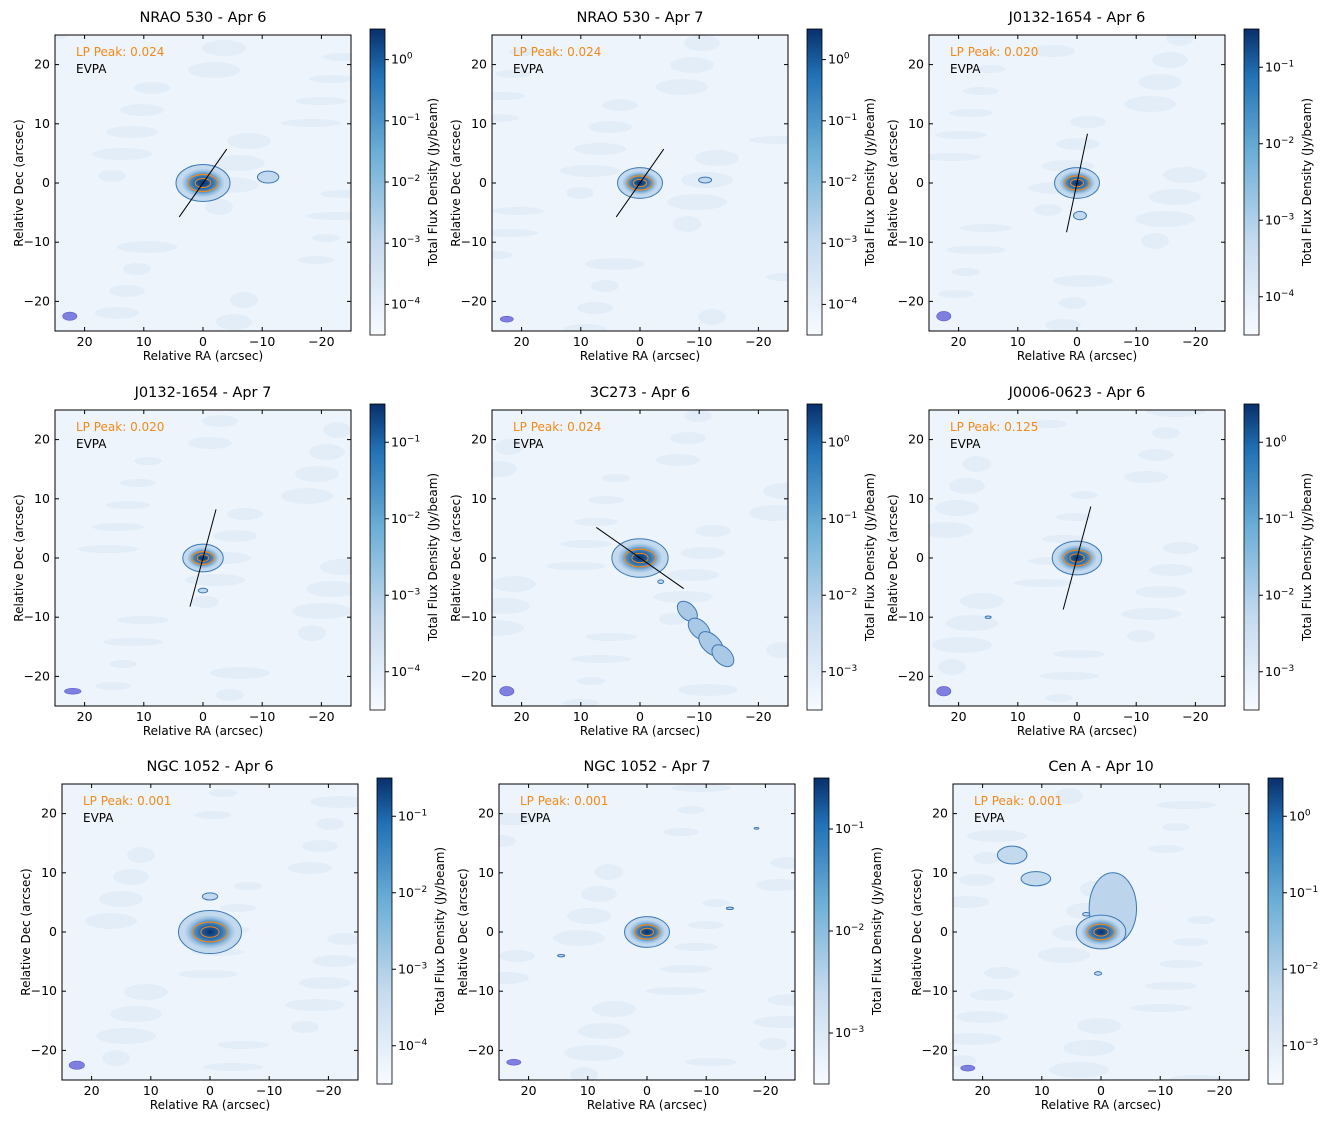 The width and height of the screenshot is (1325, 1121). What do you see at coordinates (839, 441) in the screenshot?
I see `colorbar-tick-label: 100` at bounding box center [839, 441].